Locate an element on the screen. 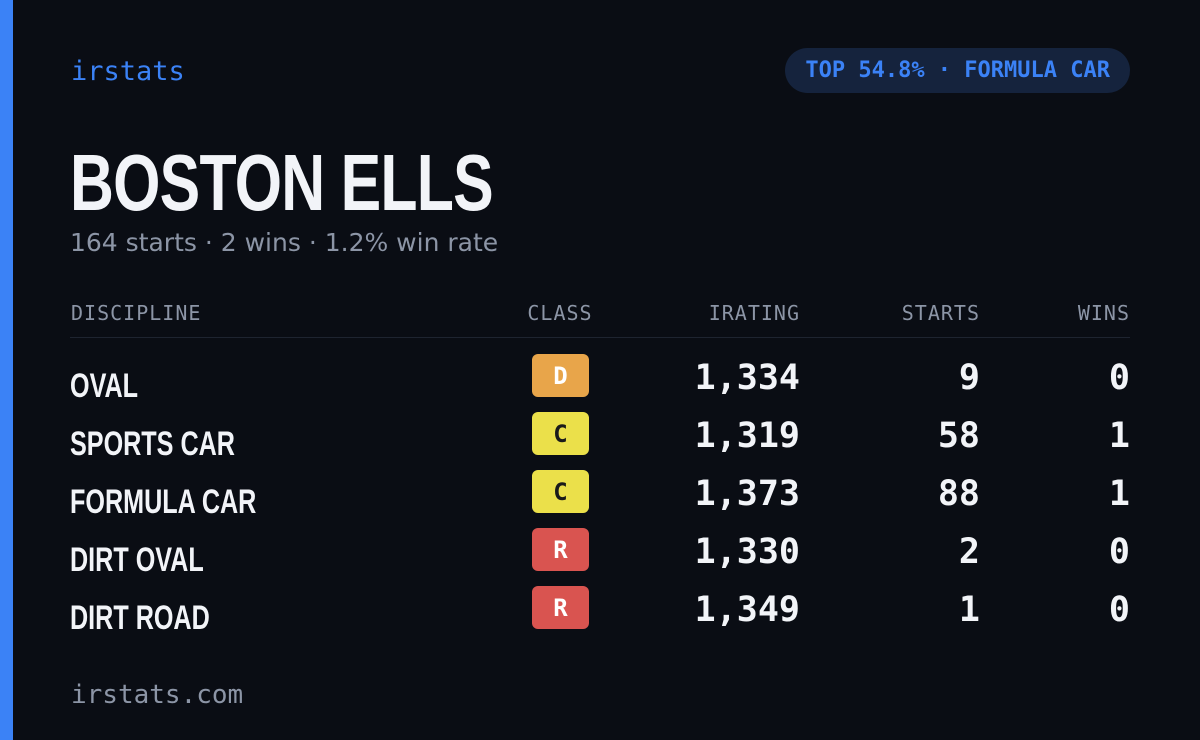 The height and width of the screenshot is (740, 1200). discipline-name: SPORTS CAR is located at coordinates (152, 444).